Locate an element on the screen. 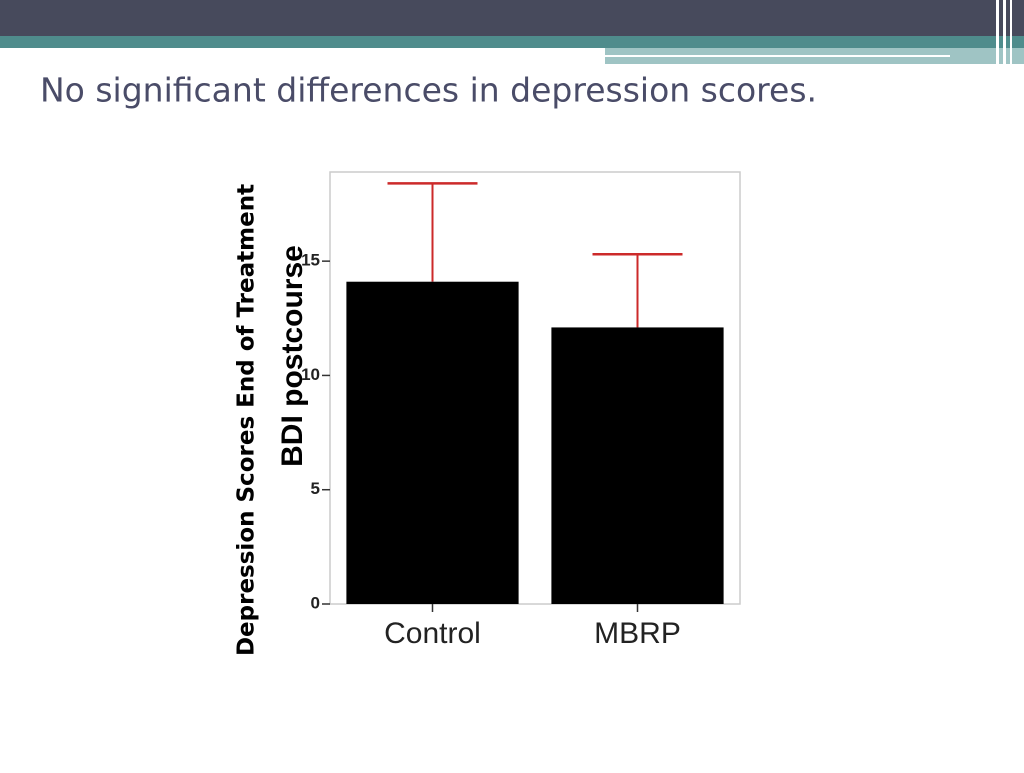 Image resolution: width=1024 pixels, height=773 pixels. y-axis-label-overlay: Depression Scores End of Treatment is located at coordinates (247, 420).